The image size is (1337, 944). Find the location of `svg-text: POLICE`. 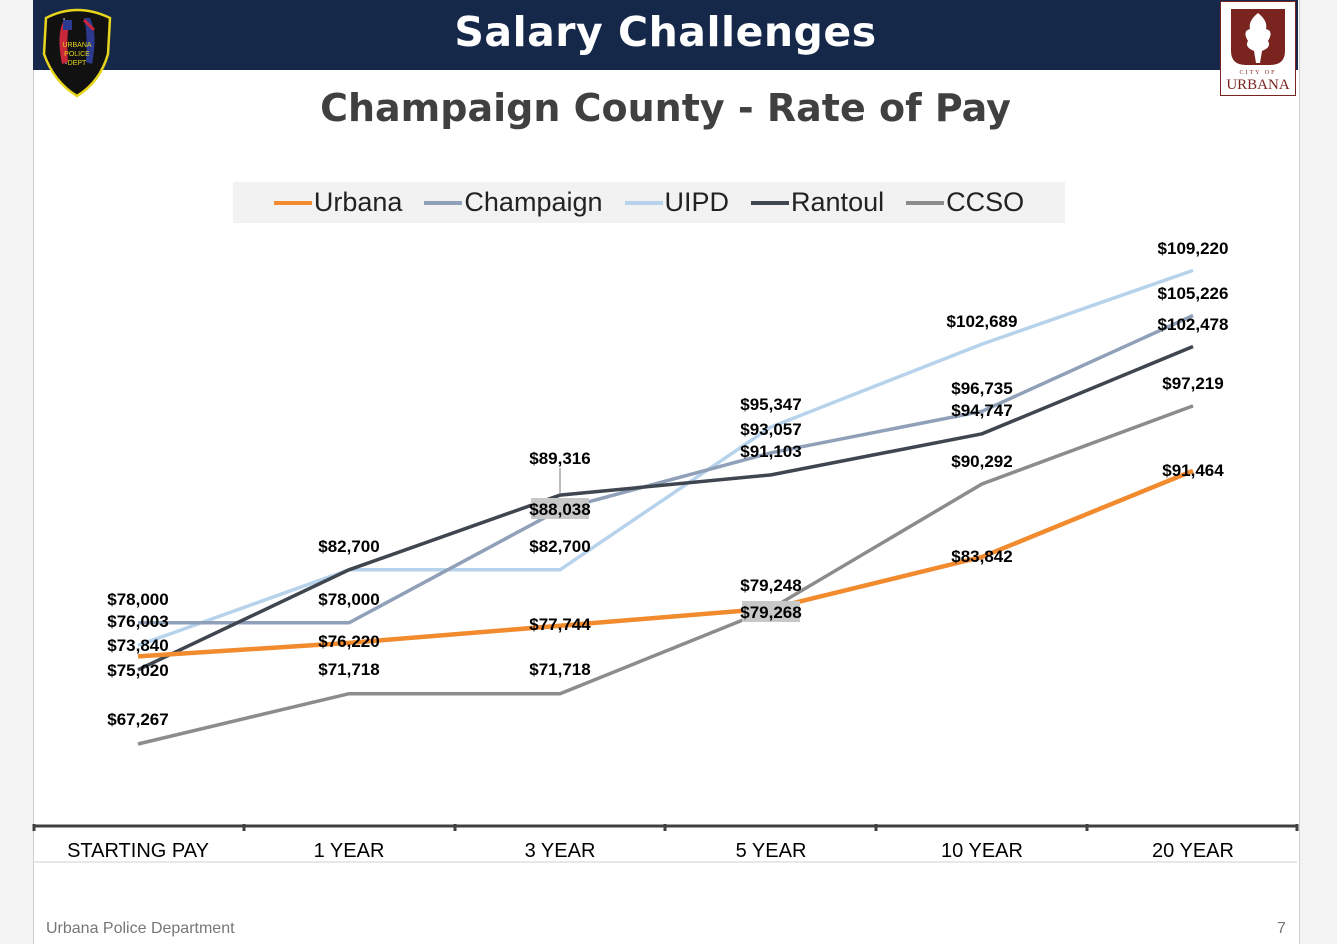

svg-text: POLICE is located at coordinates (77, 54).